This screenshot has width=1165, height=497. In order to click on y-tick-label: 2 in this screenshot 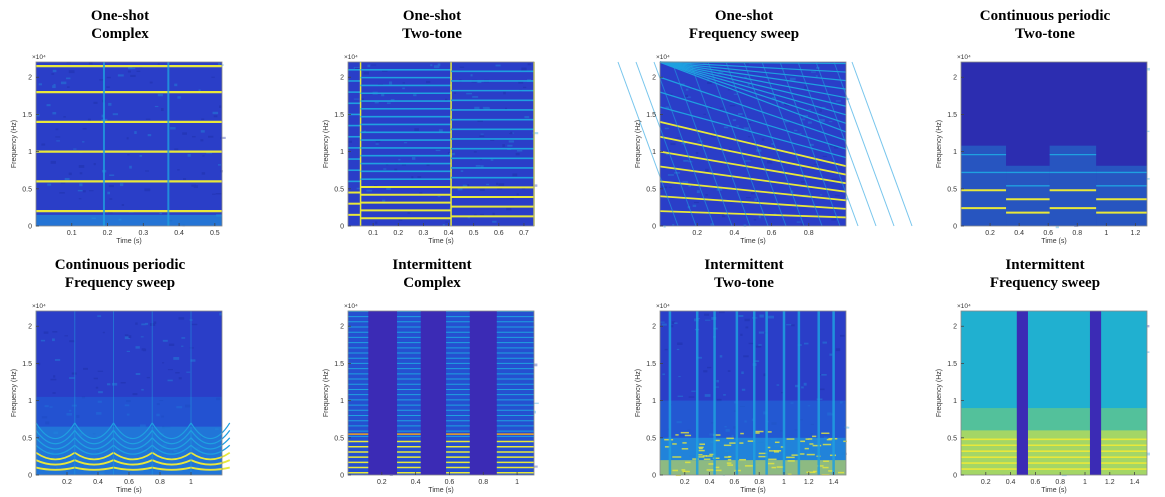, I will do `click(30, 78)`.